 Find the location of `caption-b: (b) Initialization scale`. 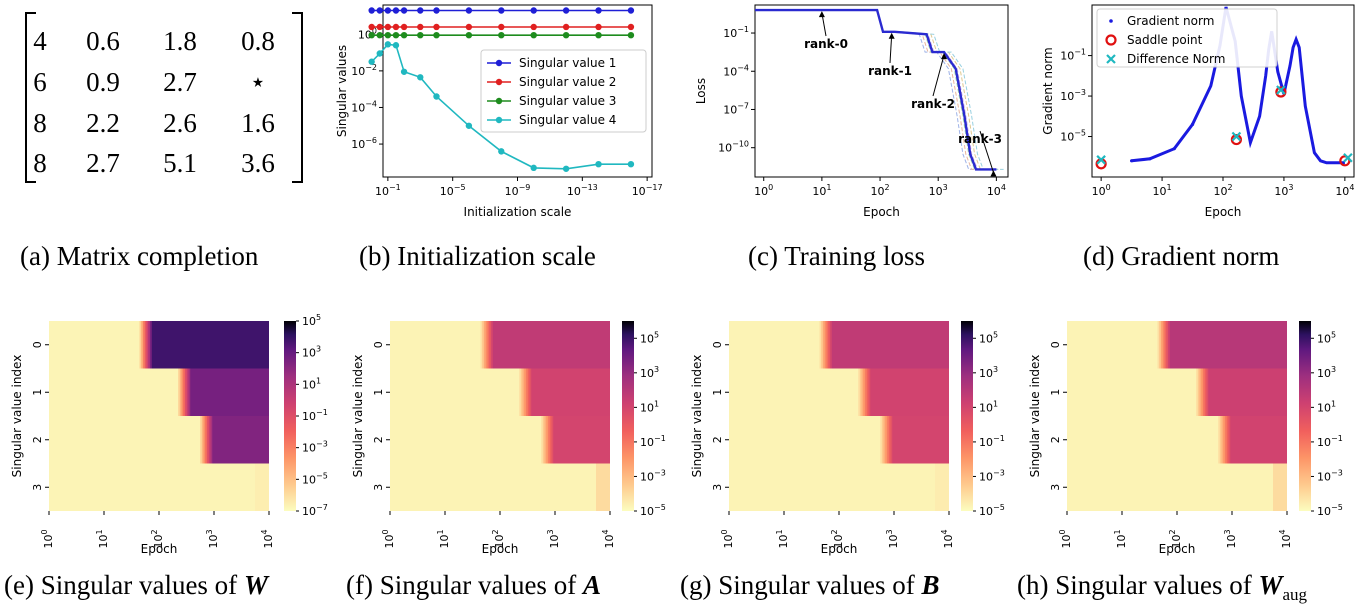

caption-b: (b) Initialization scale is located at coordinates (477, 256).